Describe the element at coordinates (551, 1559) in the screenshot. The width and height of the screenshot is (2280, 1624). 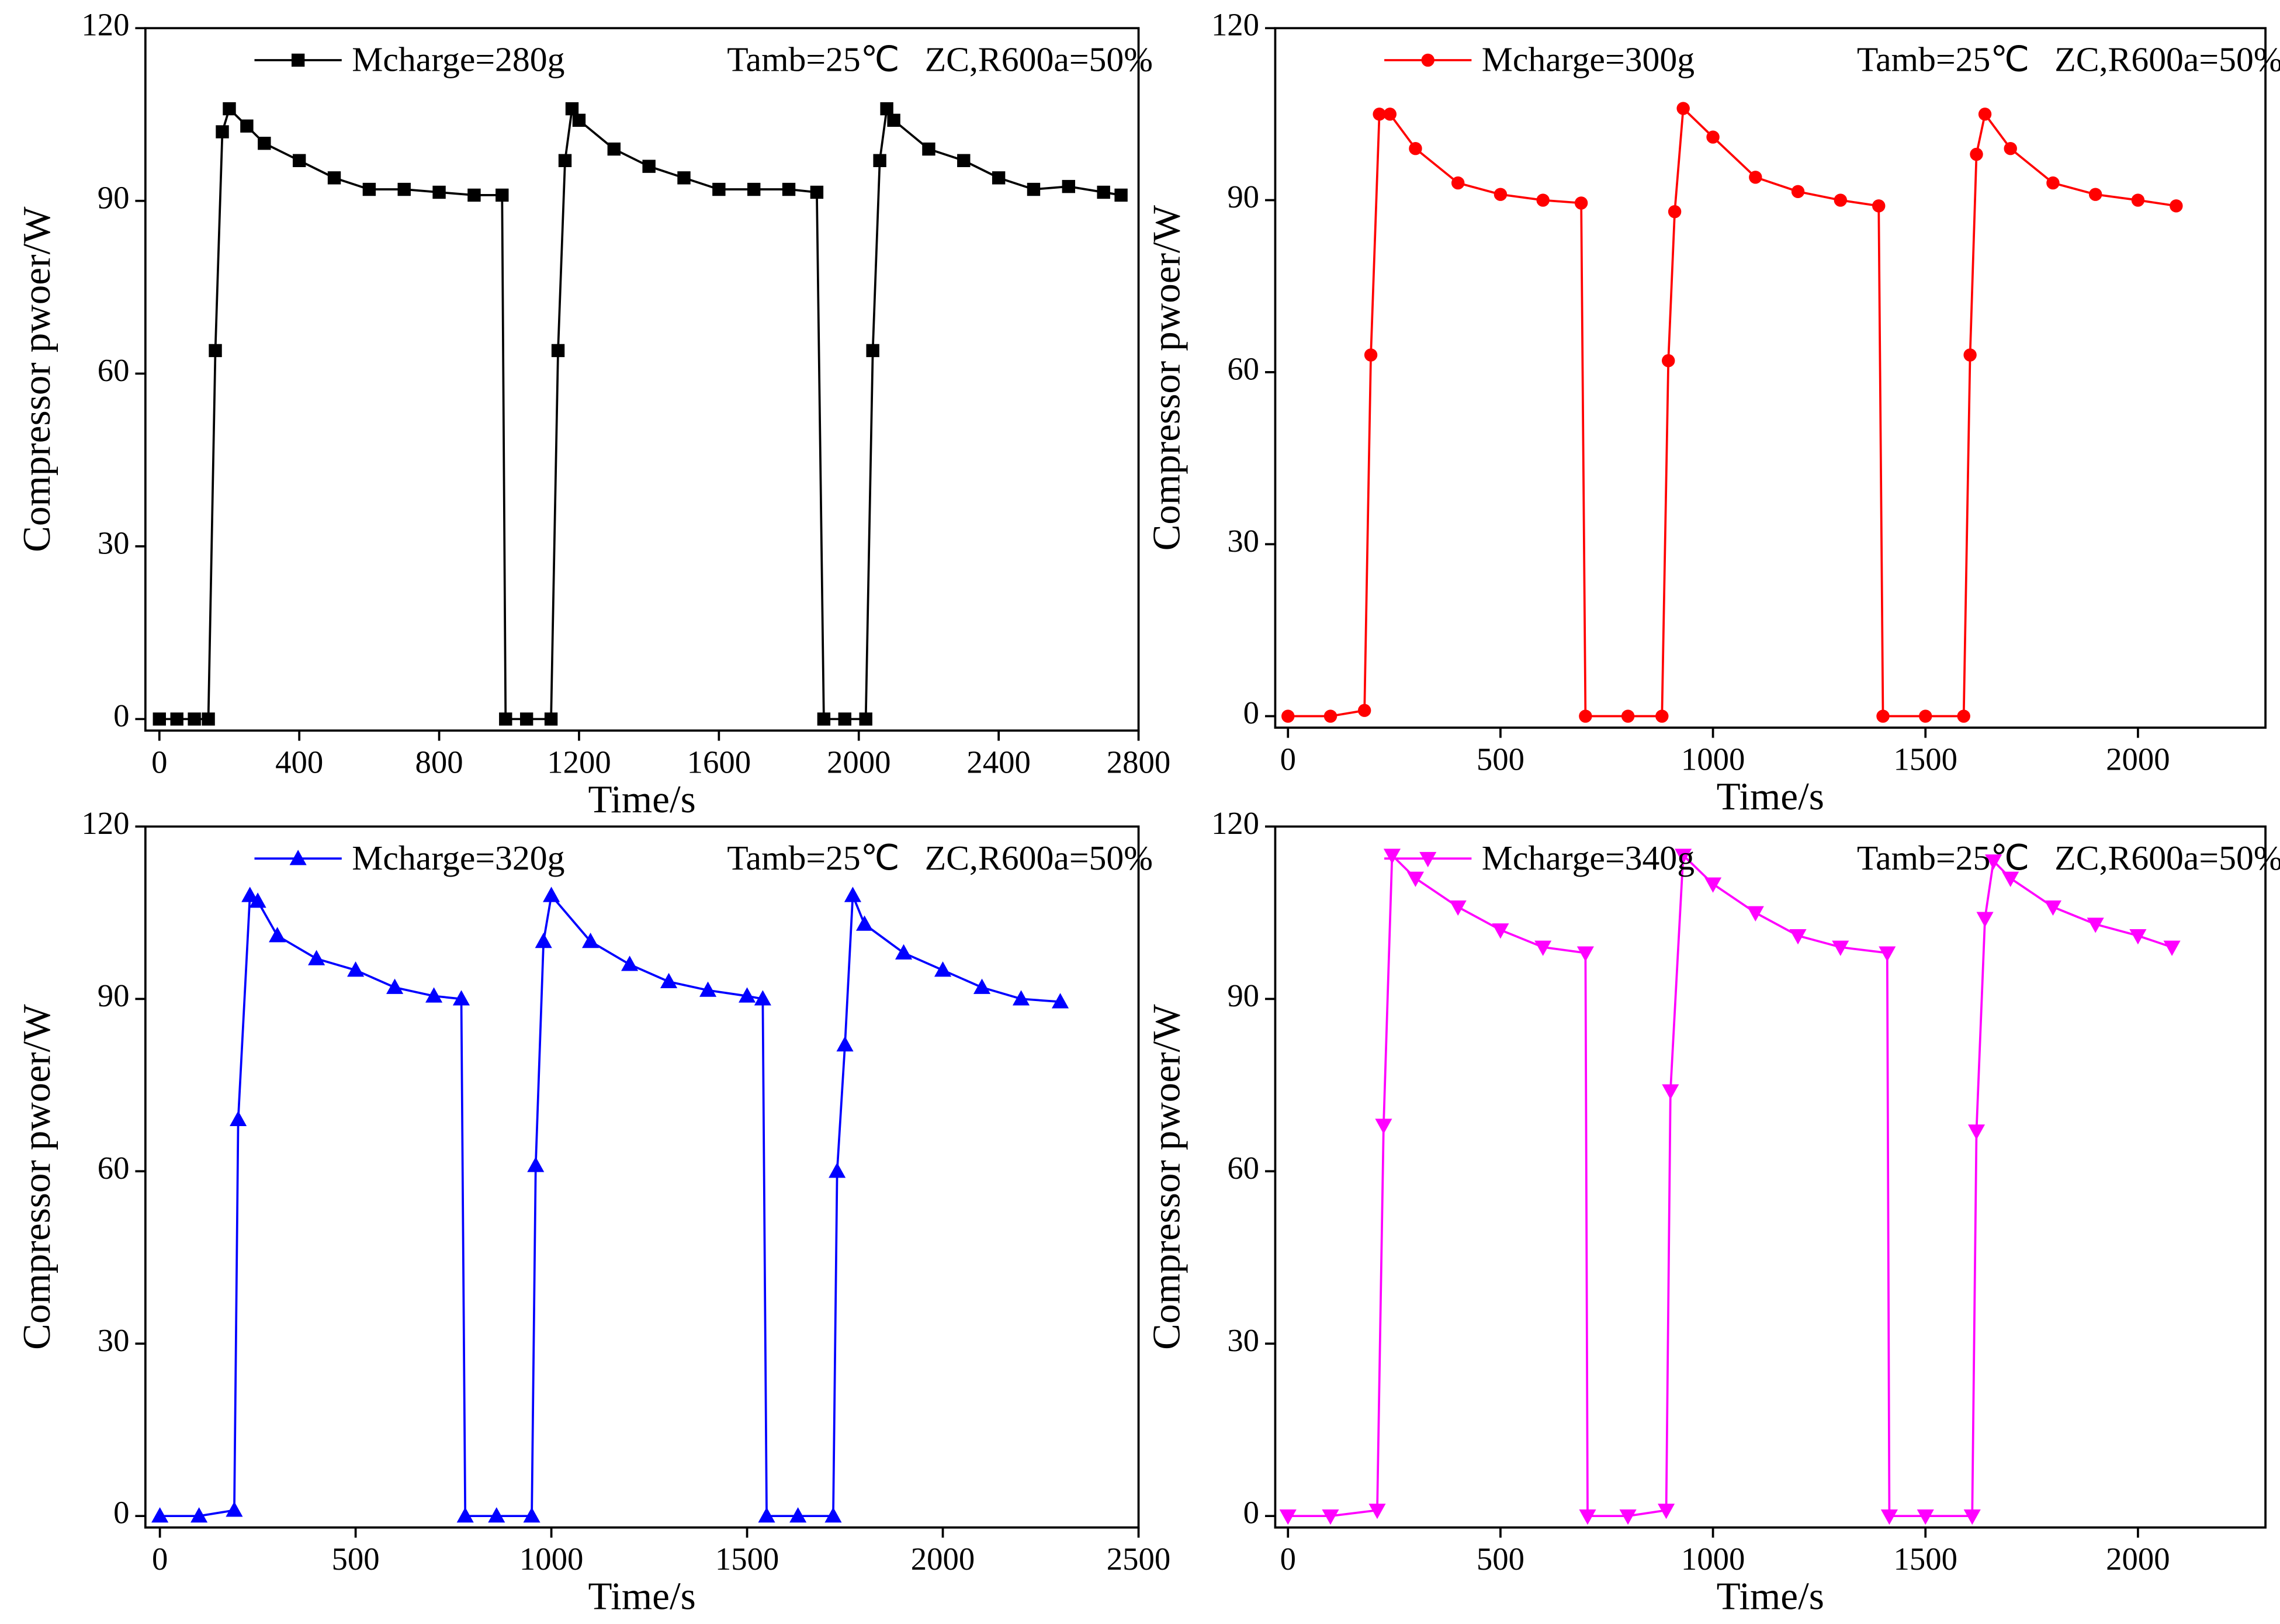
I see `x-tick-label: 1000` at that location.